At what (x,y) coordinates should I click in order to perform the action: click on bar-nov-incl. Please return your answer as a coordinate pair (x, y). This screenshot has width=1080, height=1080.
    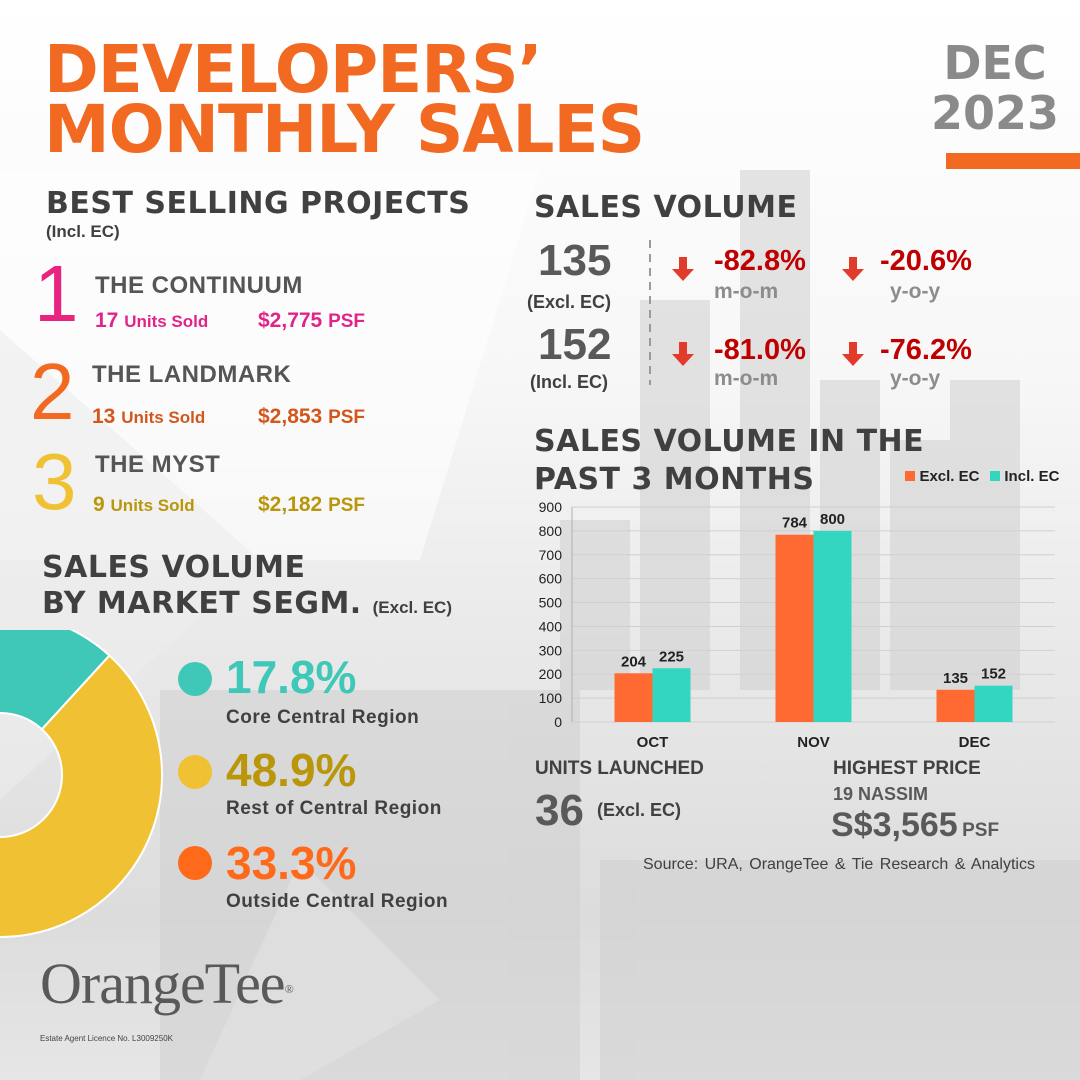
    Looking at the image, I should click on (832, 626).